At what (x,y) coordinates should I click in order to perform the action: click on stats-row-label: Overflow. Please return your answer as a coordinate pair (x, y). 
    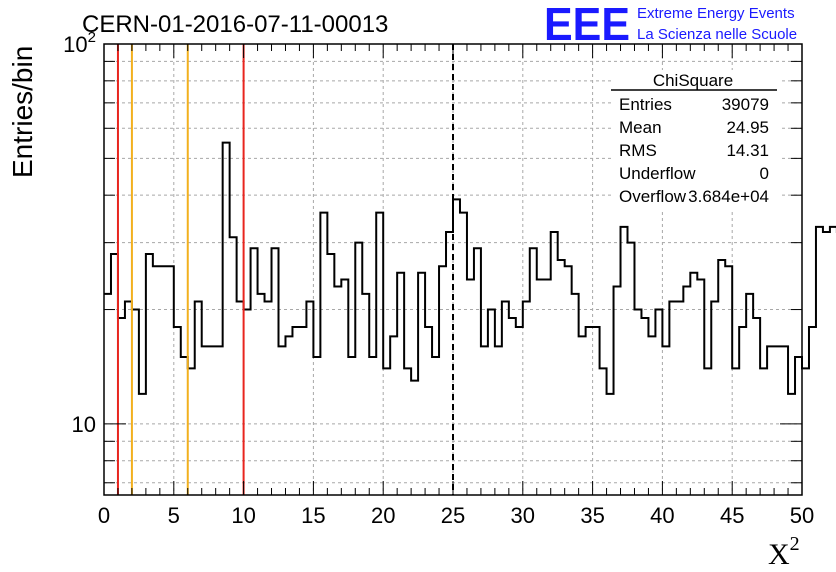
    Looking at the image, I should click on (653, 196).